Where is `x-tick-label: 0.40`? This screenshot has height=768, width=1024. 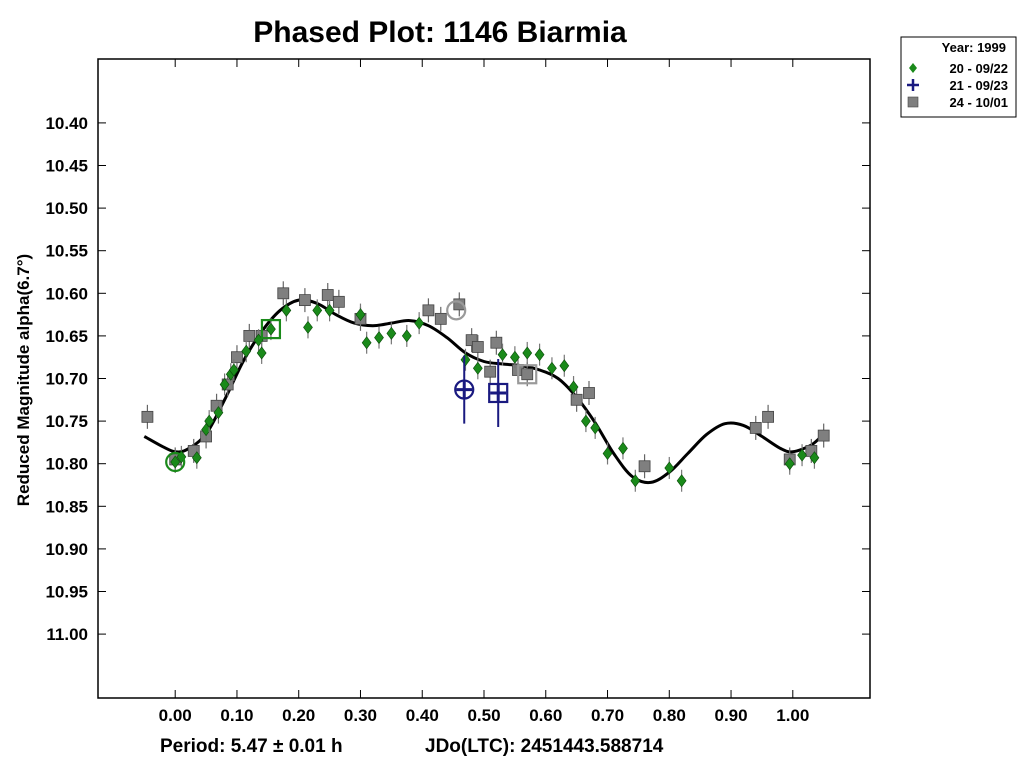 x-tick-label: 0.40 is located at coordinates (422, 715).